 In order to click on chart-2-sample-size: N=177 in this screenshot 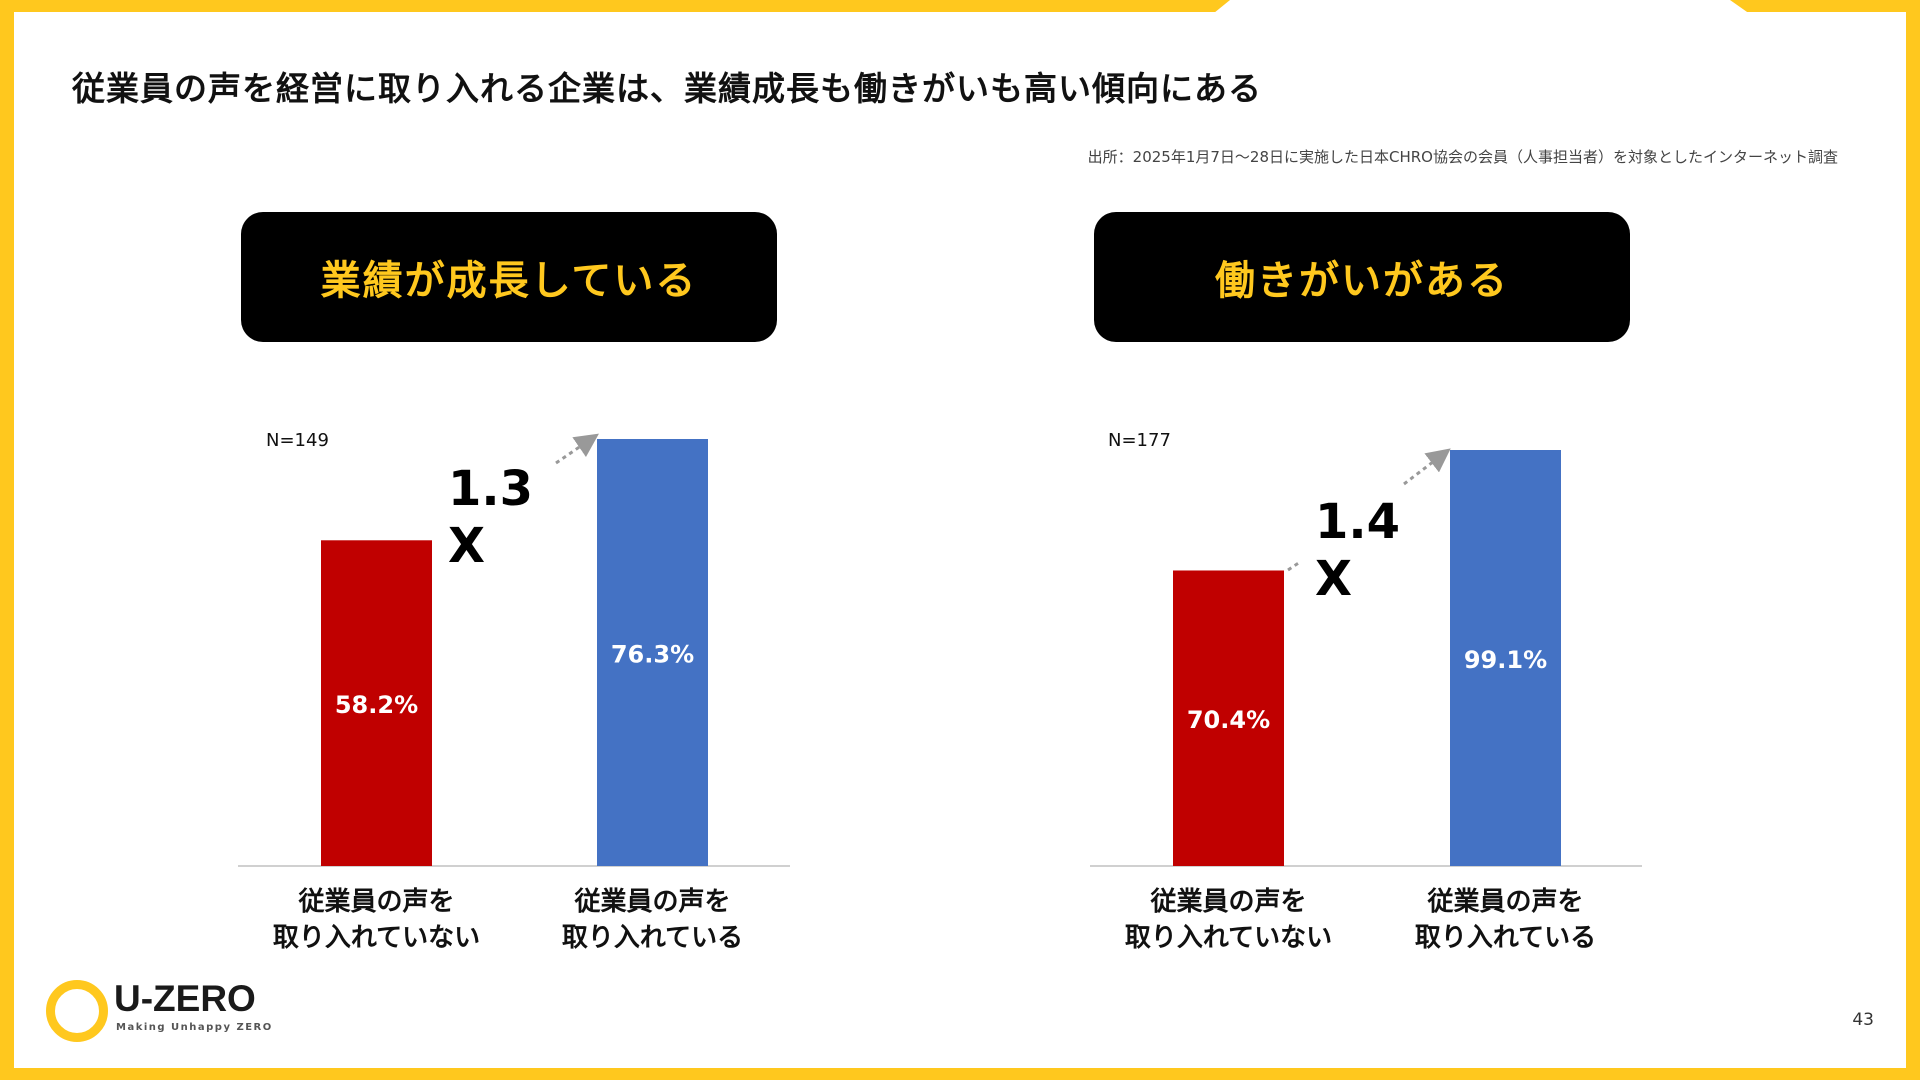, I will do `click(1139, 440)`.